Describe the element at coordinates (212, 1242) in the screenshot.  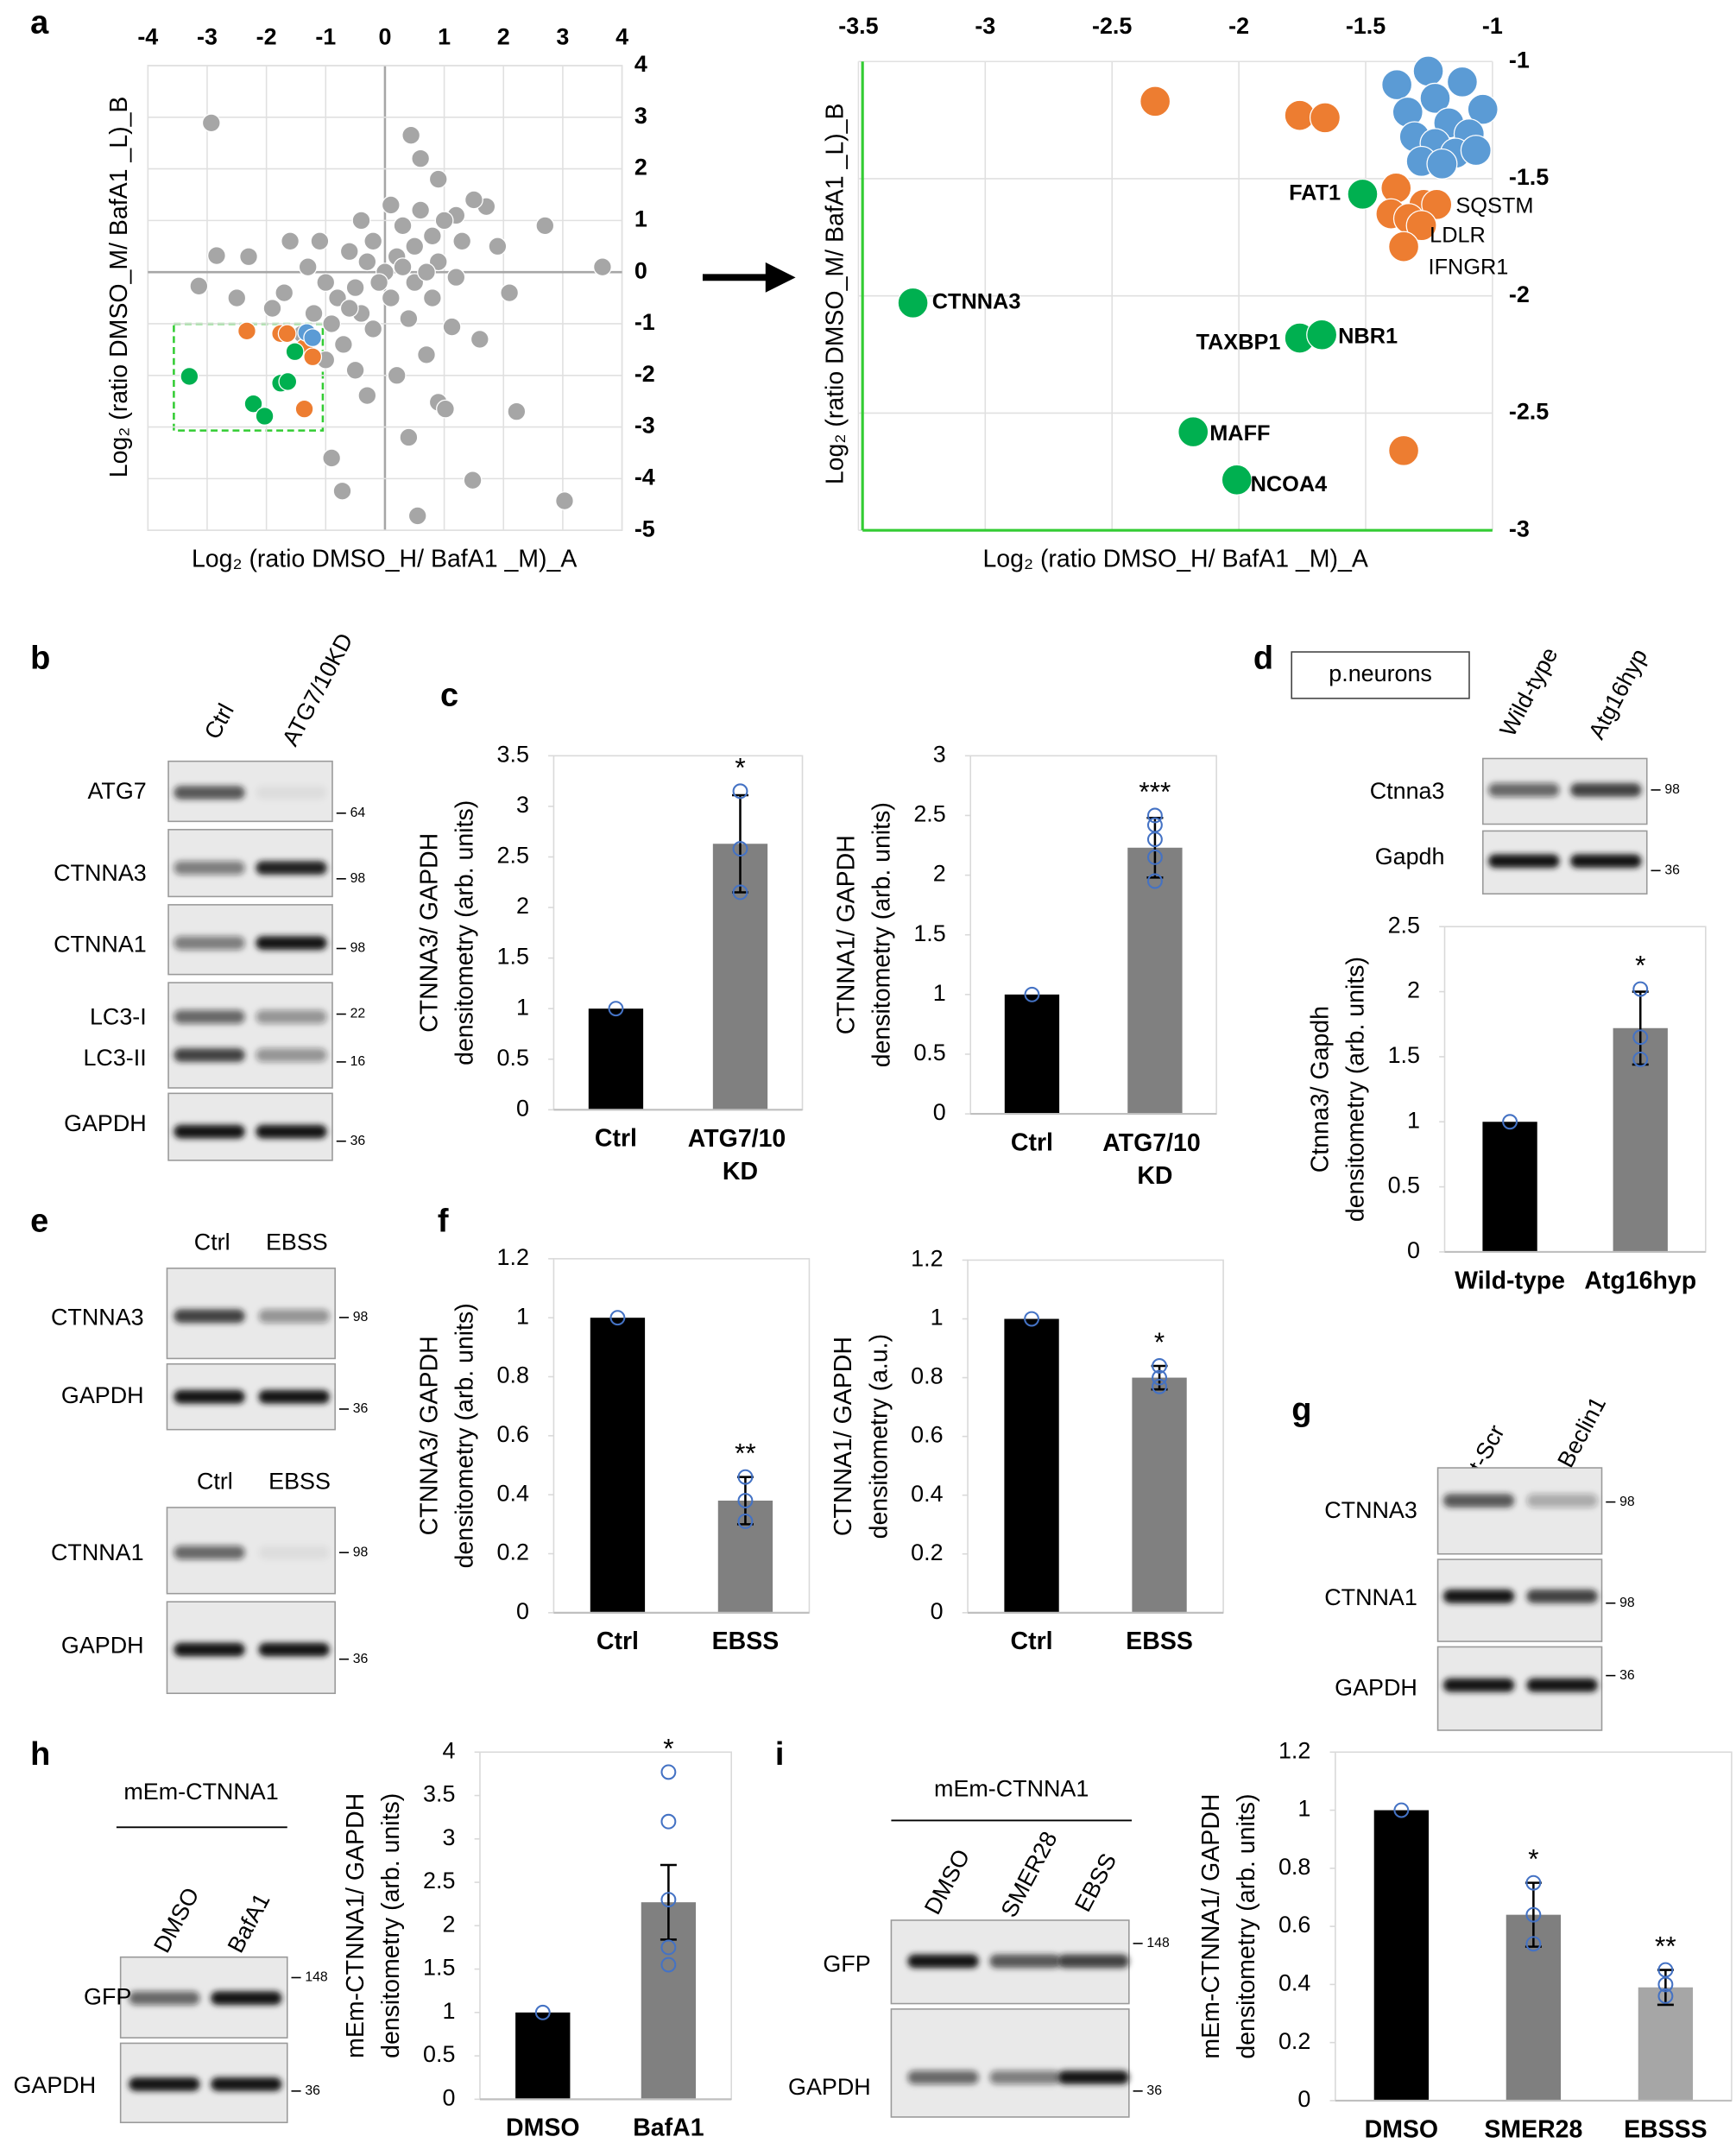
I see `lane-label: Ctrl` at that location.